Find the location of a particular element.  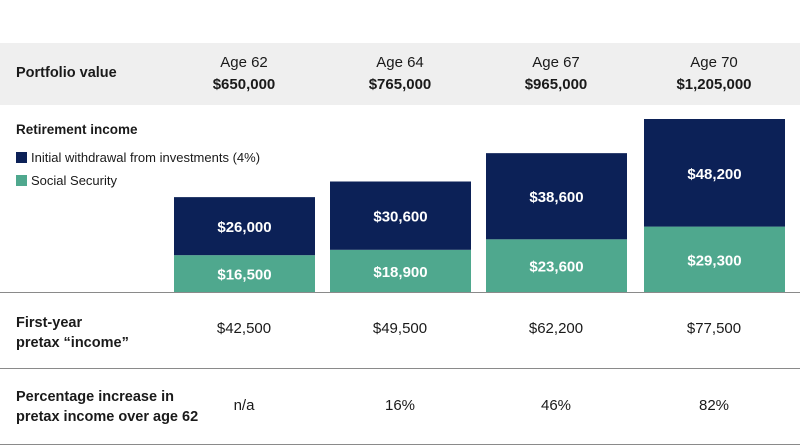

age-label: Age 62 is located at coordinates (244, 62).